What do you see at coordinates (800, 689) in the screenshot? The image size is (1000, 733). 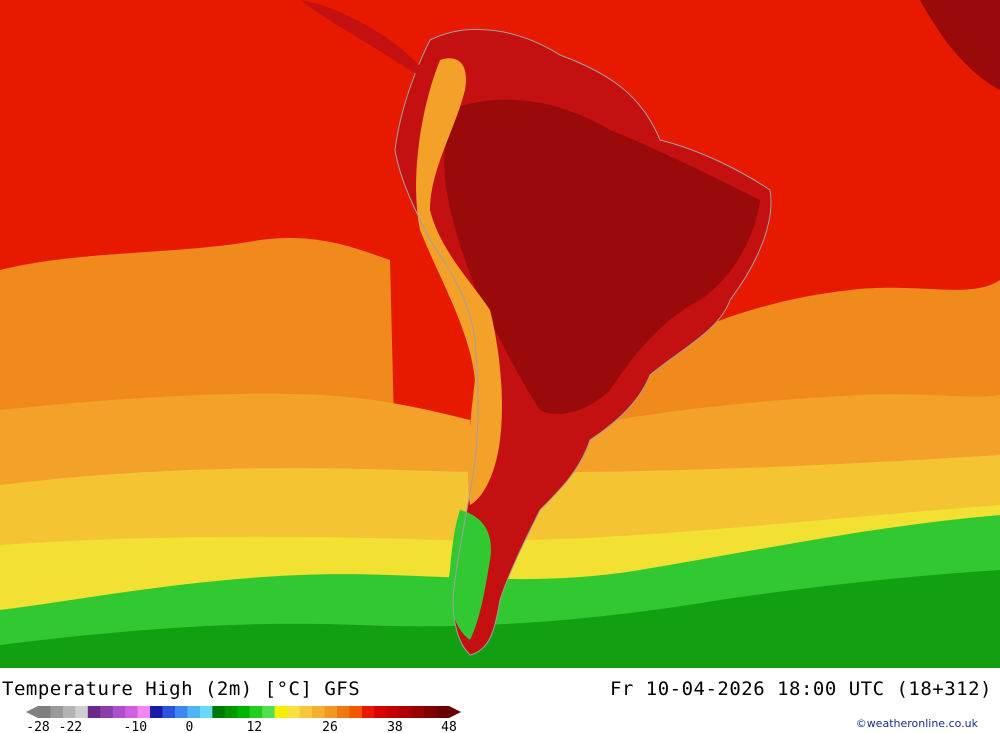 I see `map-valid-time: Fr 10-04-2026 18:00 UTC (18+312)` at bounding box center [800, 689].